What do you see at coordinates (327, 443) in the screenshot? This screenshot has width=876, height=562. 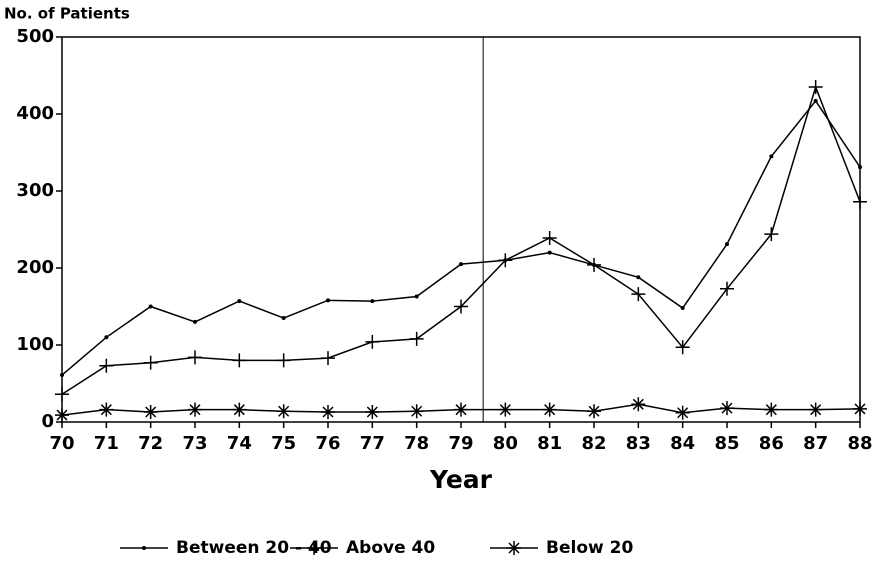 I see `x-tick-label: 76` at bounding box center [327, 443].